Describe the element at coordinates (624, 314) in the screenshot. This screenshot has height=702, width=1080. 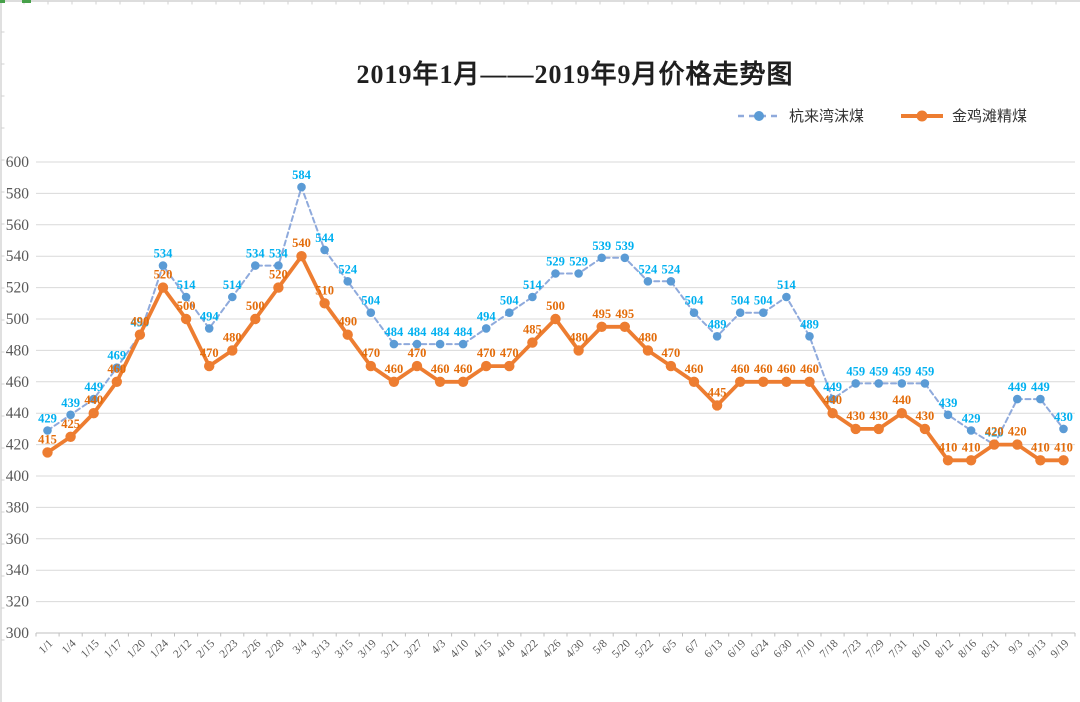
I see `svg-text: 495` at that location.